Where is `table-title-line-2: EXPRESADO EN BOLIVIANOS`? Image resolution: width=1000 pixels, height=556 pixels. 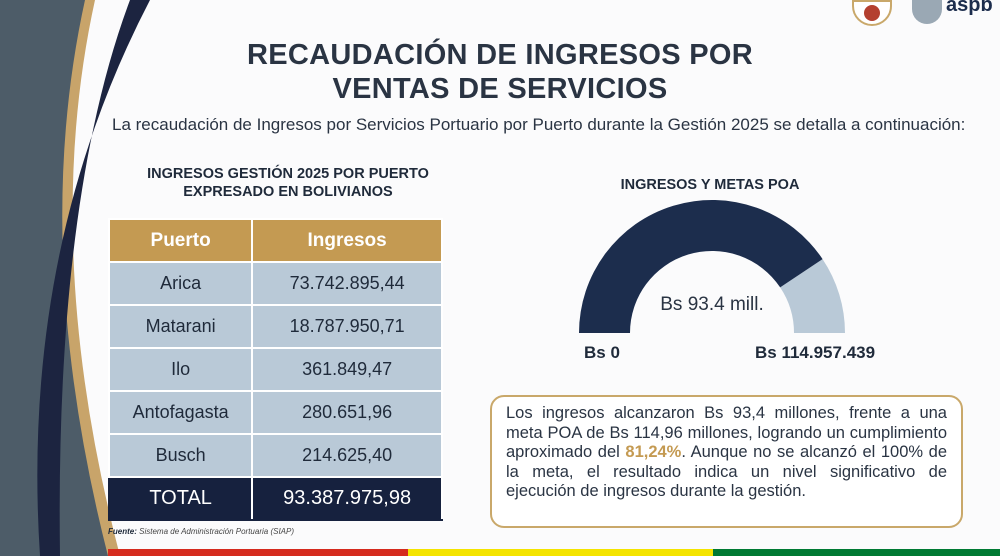 table-title-line-2: EXPRESADO EN BOLIVIANOS is located at coordinates (288, 192).